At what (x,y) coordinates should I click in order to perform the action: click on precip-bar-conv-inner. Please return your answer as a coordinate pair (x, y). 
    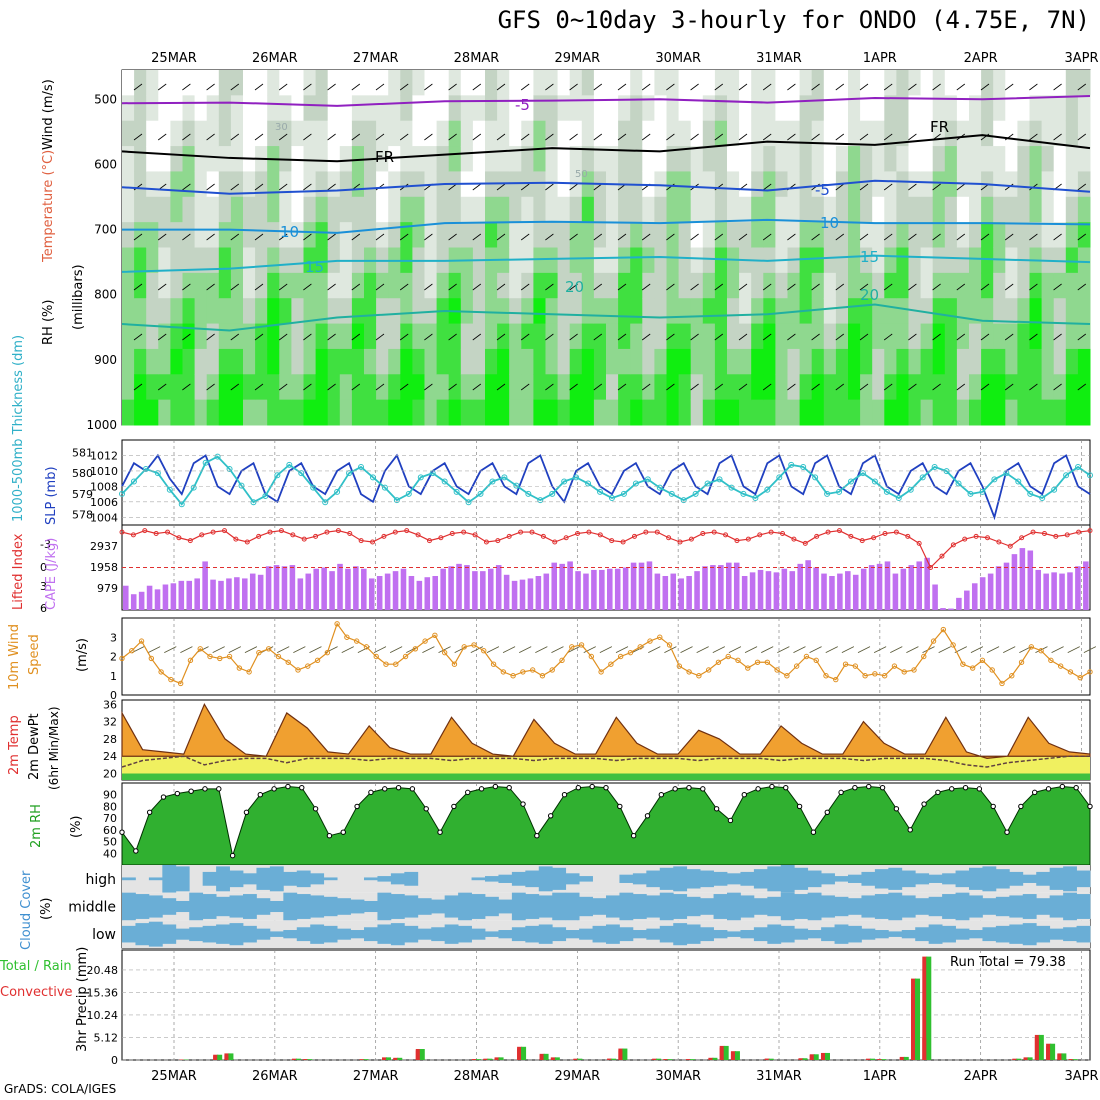
    Looking at the image, I should click on (395, 1059).